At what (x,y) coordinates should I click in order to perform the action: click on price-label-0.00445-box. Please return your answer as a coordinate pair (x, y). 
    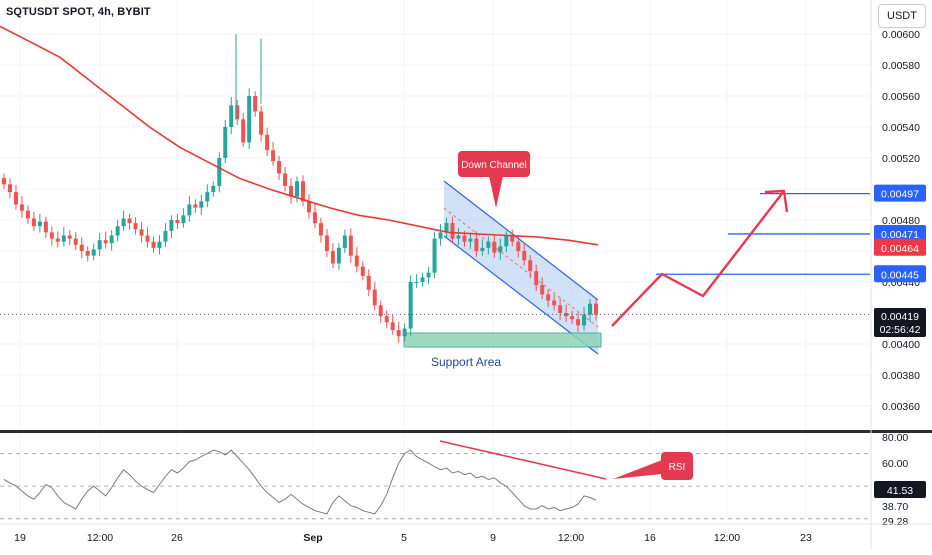
    Looking at the image, I should click on (900, 274).